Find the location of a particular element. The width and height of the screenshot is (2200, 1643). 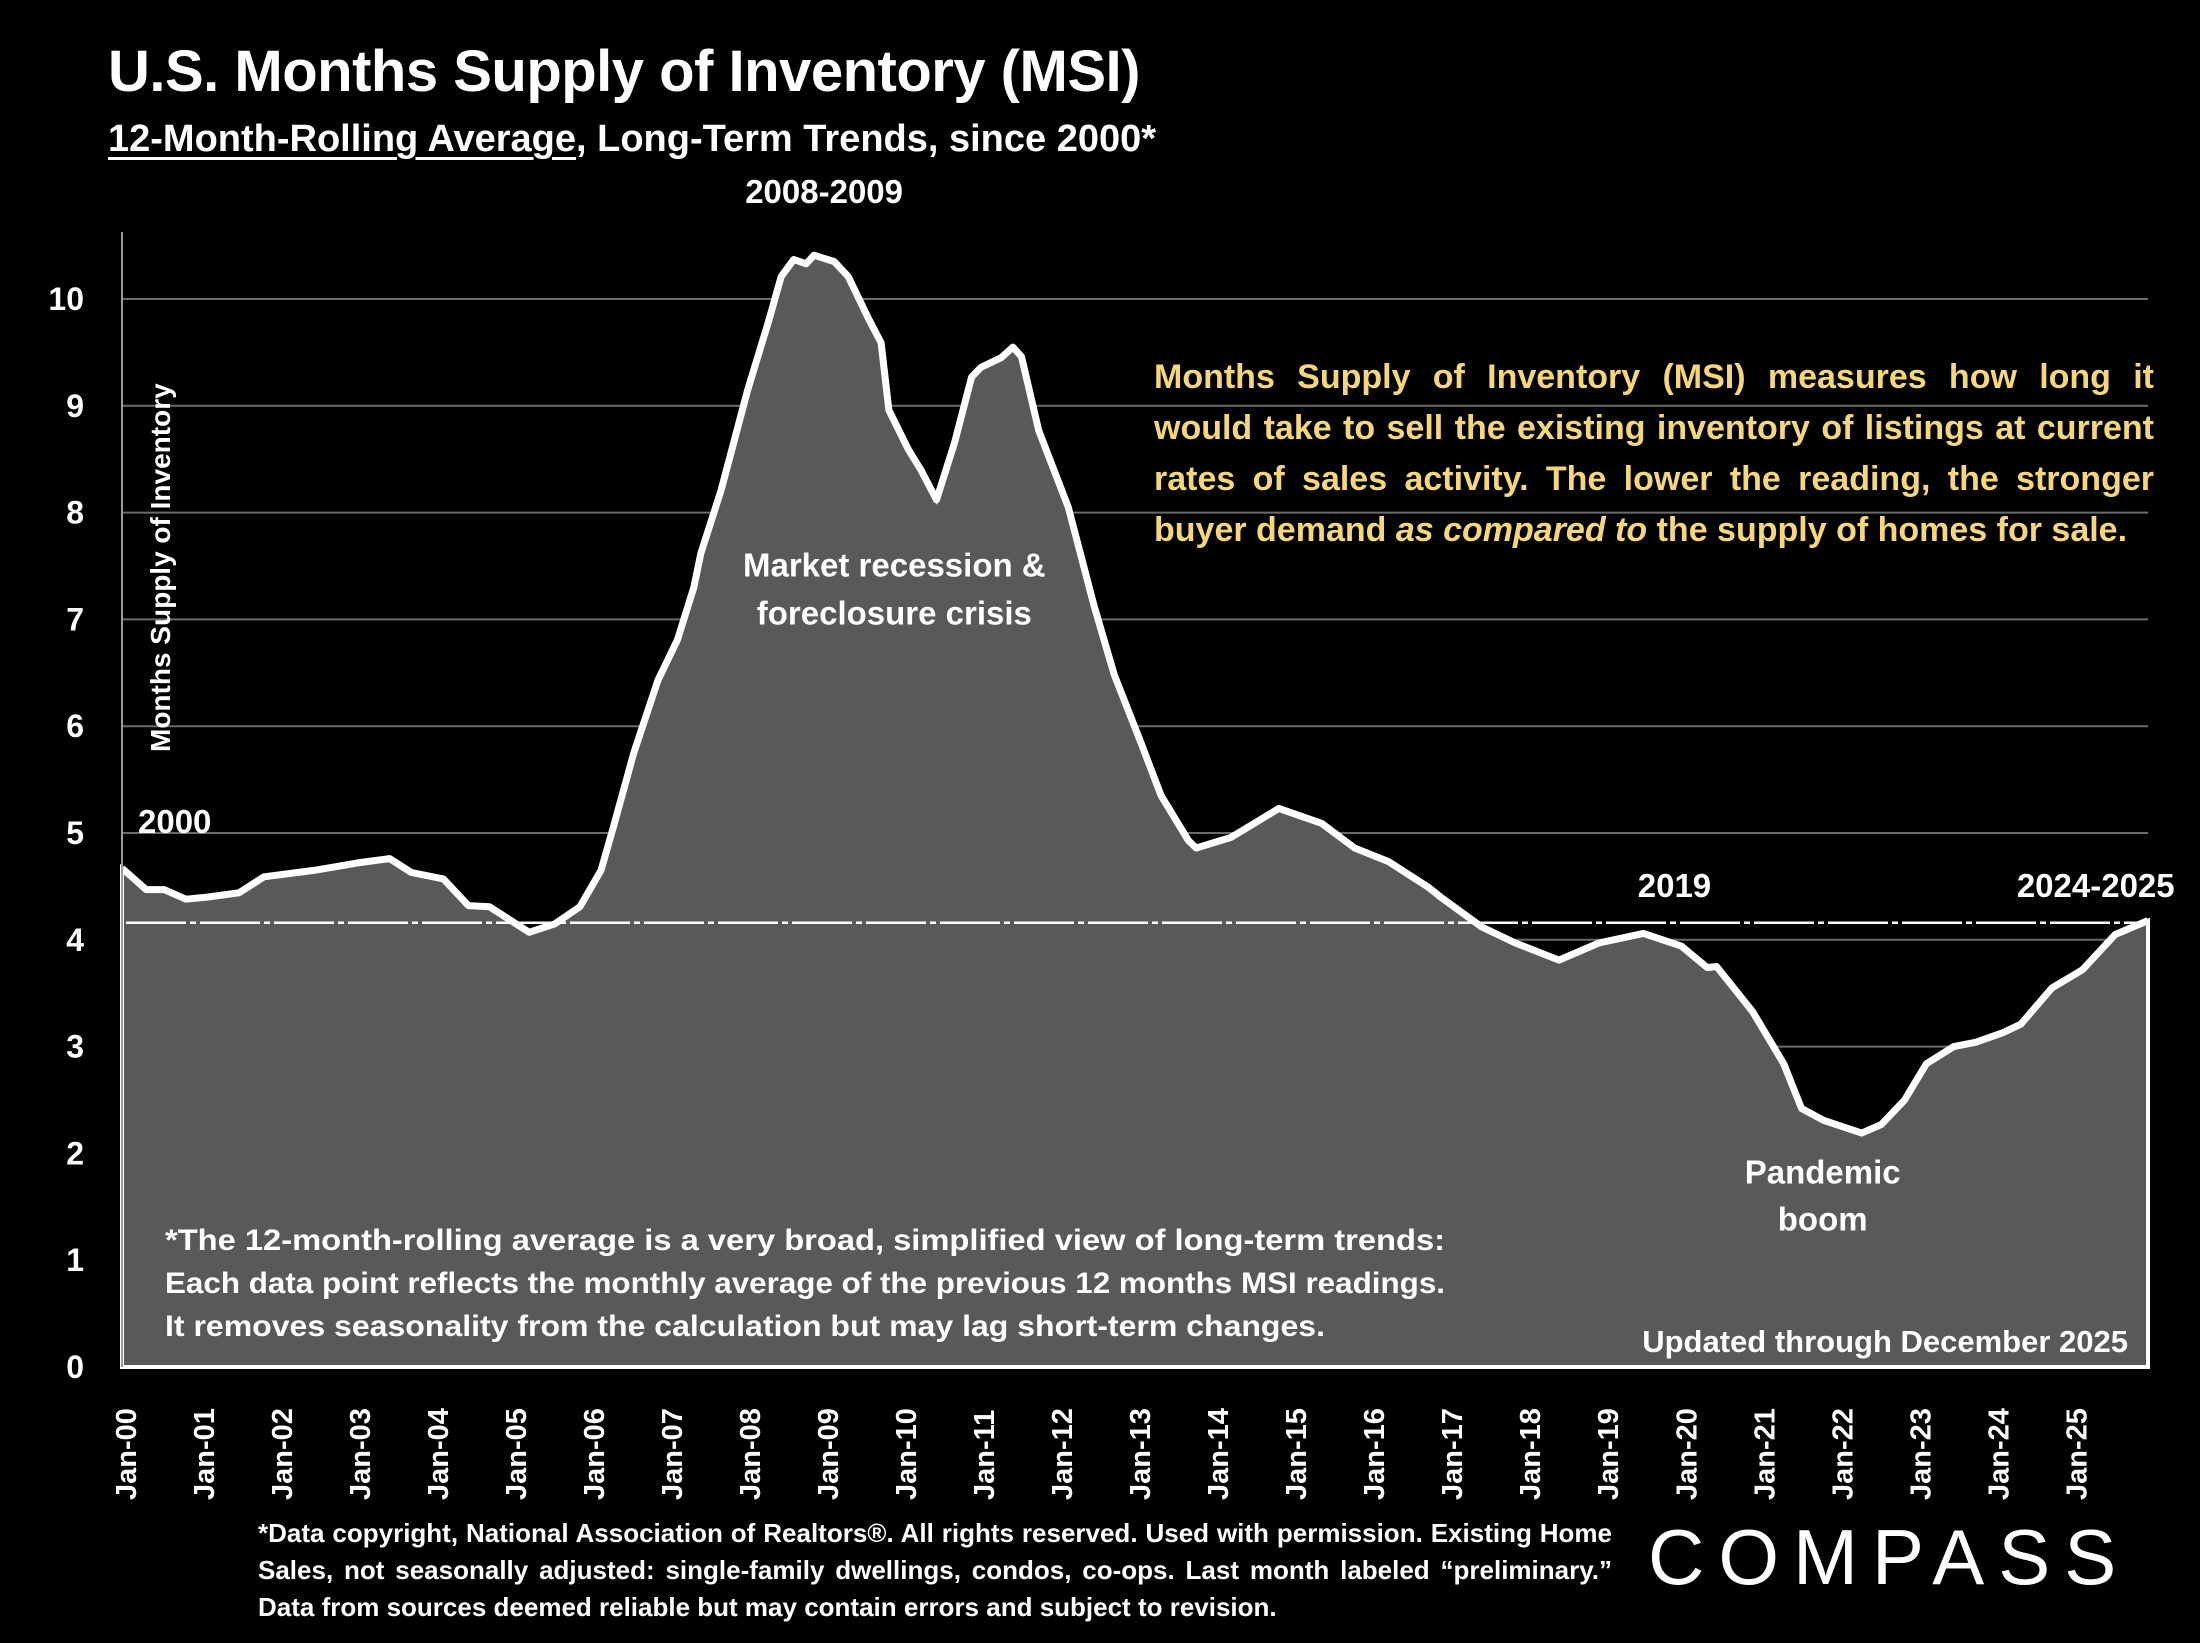

y-tick-label: 6 is located at coordinates (75, 726).